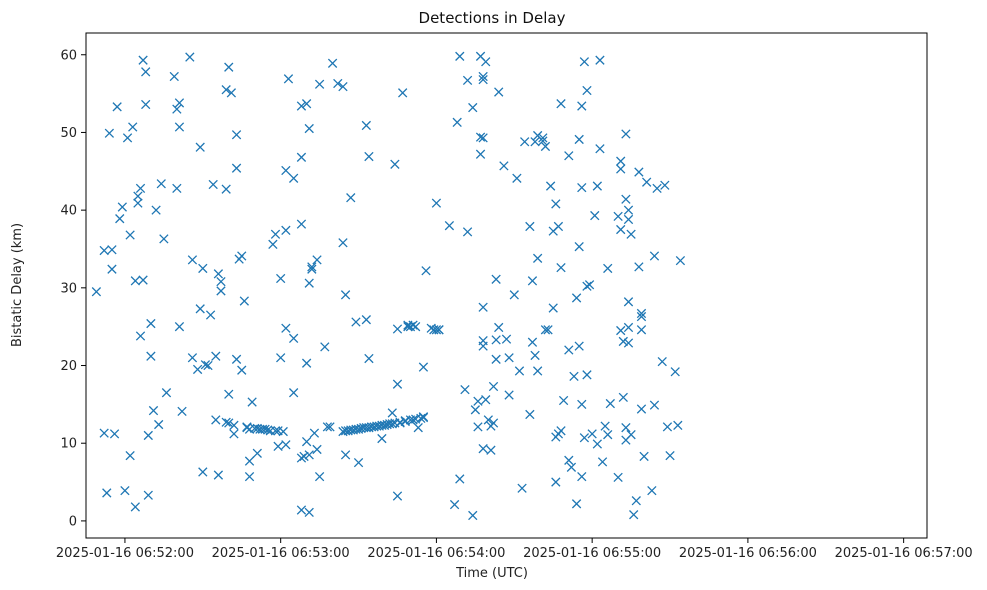 Image resolution: width=987 pixels, height=590 pixels. What do you see at coordinates (68, 444) in the screenshot?
I see `y-tick-label: 10` at bounding box center [68, 444].